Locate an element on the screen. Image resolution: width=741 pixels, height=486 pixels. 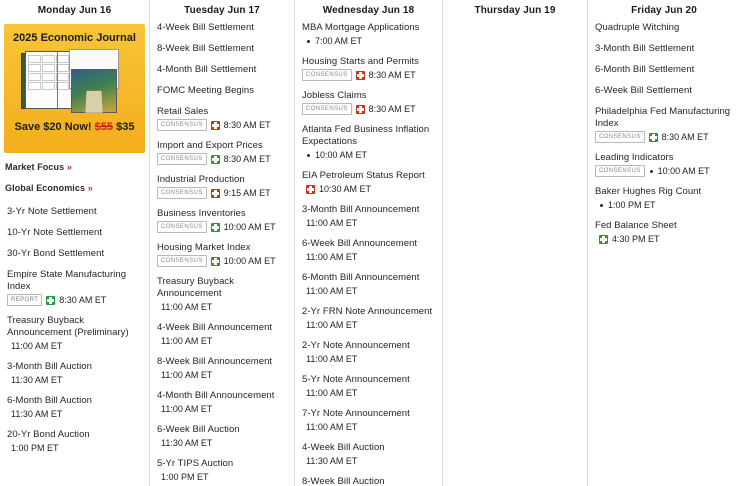
calendar-event: 4-Week Bill Settlement is located at coordinates (222, 28).